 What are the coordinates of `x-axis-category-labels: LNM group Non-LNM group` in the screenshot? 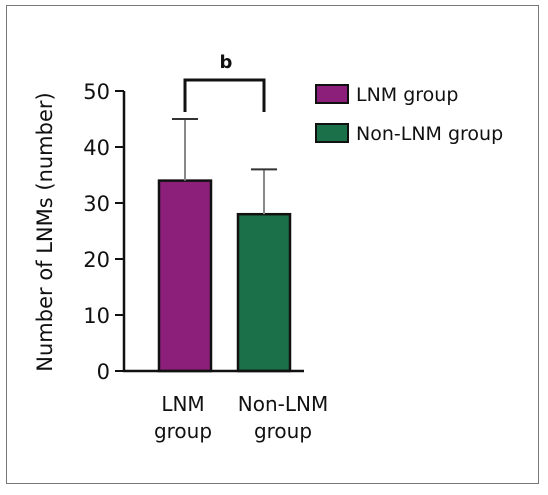 It's located at (241, 417).